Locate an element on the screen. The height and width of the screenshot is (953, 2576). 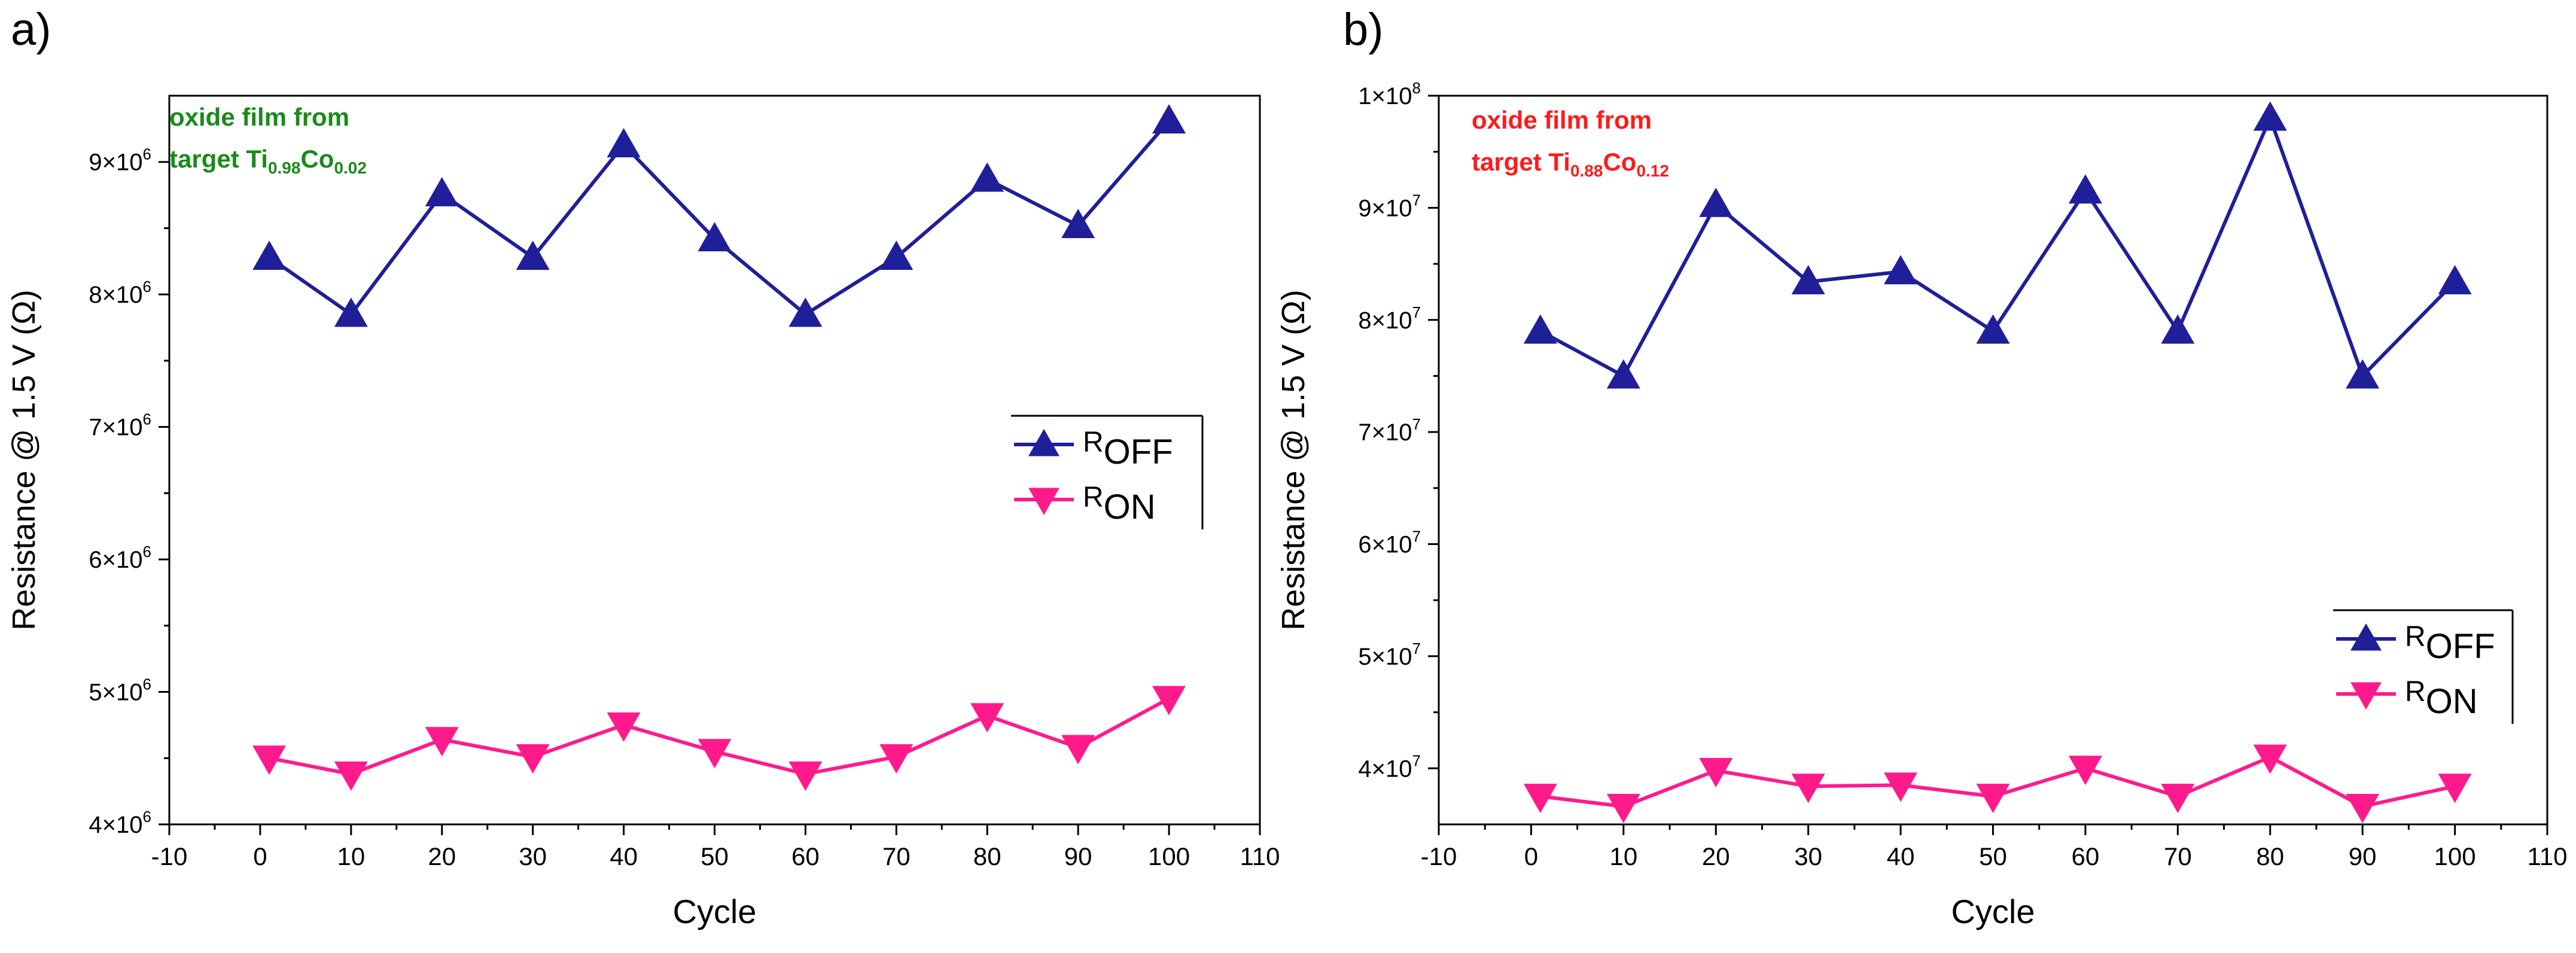
y-tick-label: 8×10⁷ is located at coordinates (1389, 318).